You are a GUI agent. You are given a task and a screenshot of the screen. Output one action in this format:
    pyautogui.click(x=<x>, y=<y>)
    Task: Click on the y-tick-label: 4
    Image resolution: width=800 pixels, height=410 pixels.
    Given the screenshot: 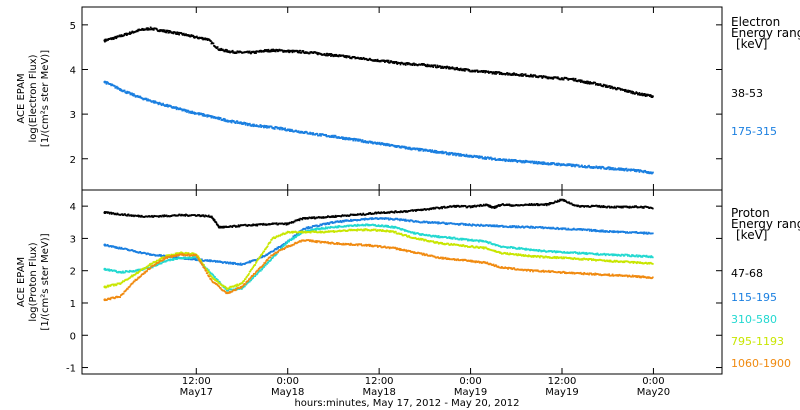 What is the action you would take?
    pyautogui.click(x=73, y=207)
    